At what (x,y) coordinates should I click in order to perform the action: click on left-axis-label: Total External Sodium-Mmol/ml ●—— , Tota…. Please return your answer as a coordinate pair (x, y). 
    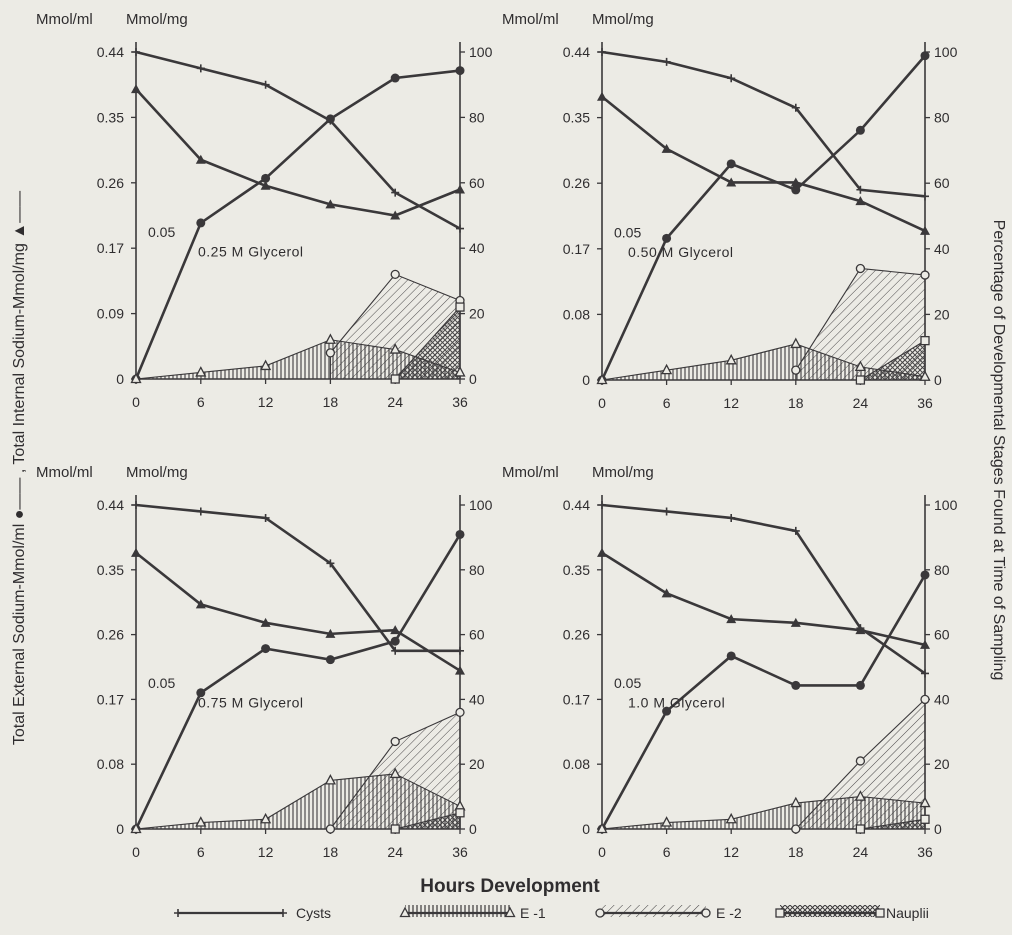
    Looking at the image, I should click on (19, 468).